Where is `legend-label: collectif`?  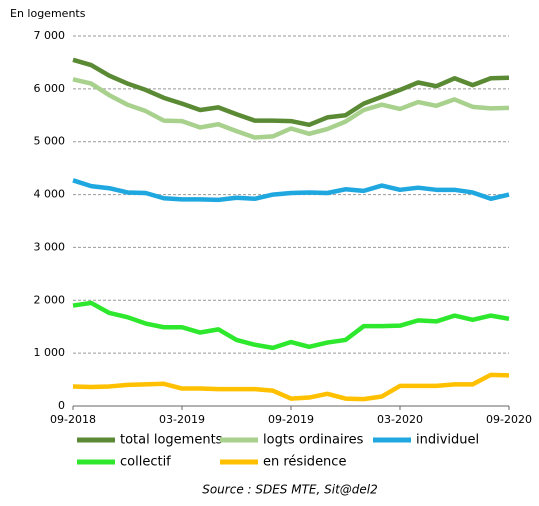 legend-label: collectif is located at coordinates (145, 462).